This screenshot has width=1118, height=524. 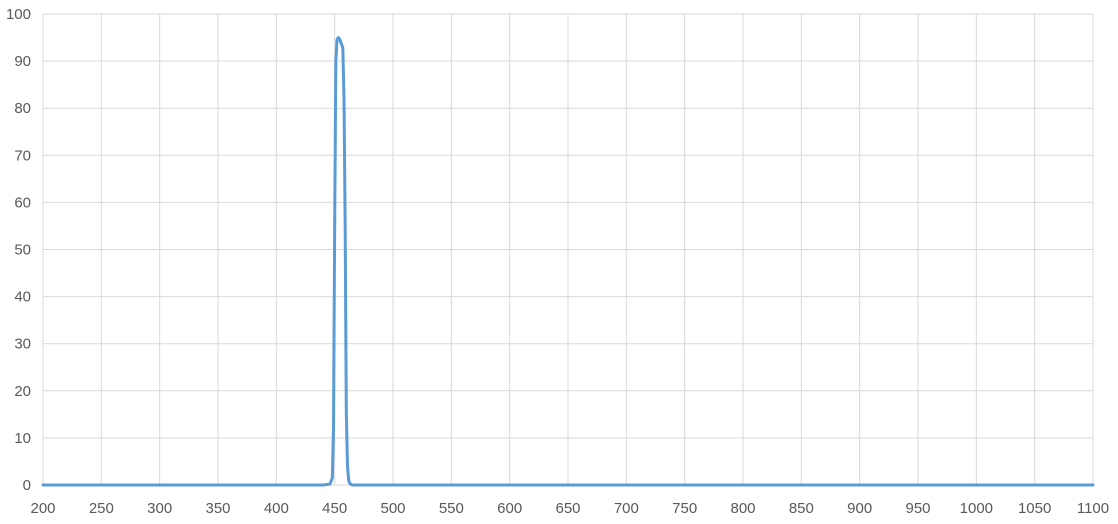 I want to click on y-tick-label: 30, so click(x=22, y=344).